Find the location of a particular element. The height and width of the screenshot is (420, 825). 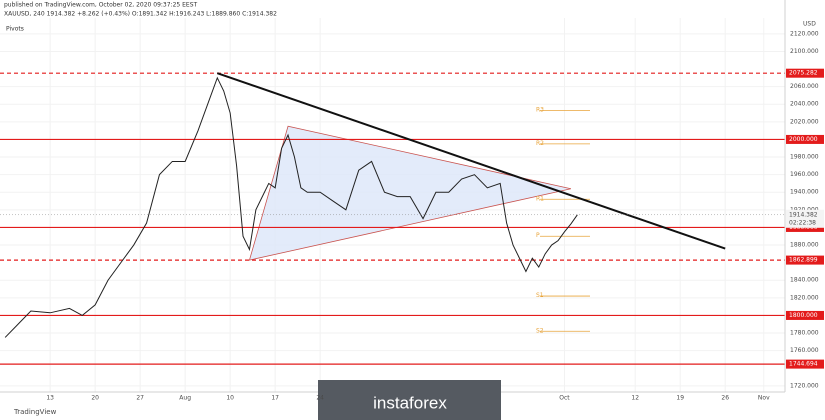

pivot-label: P is located at coordinates (538, 235).